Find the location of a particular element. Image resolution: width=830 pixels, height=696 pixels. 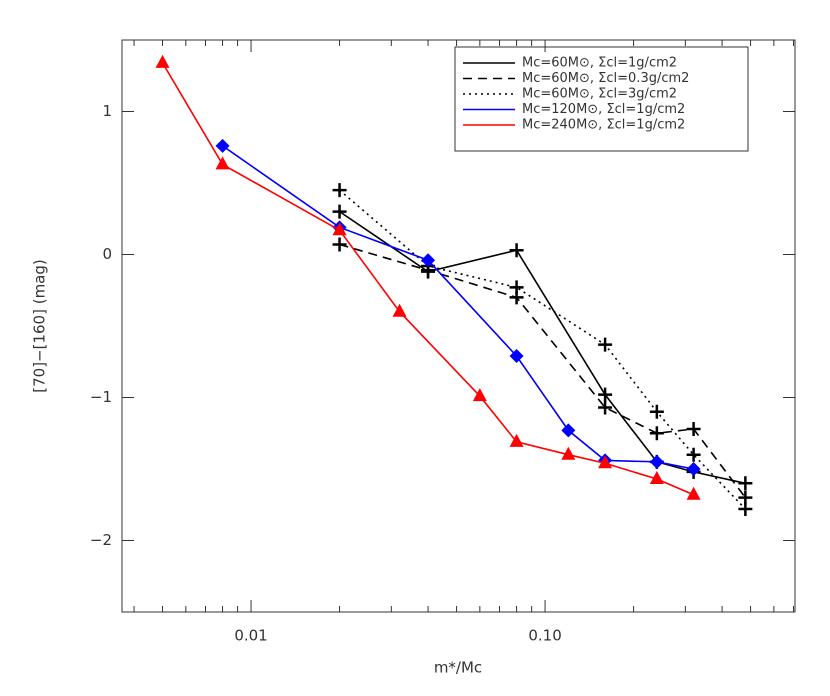

legend-label: Mc=60M⊙, Σcl=3g/cm2 is located at coordinates (599, 94).